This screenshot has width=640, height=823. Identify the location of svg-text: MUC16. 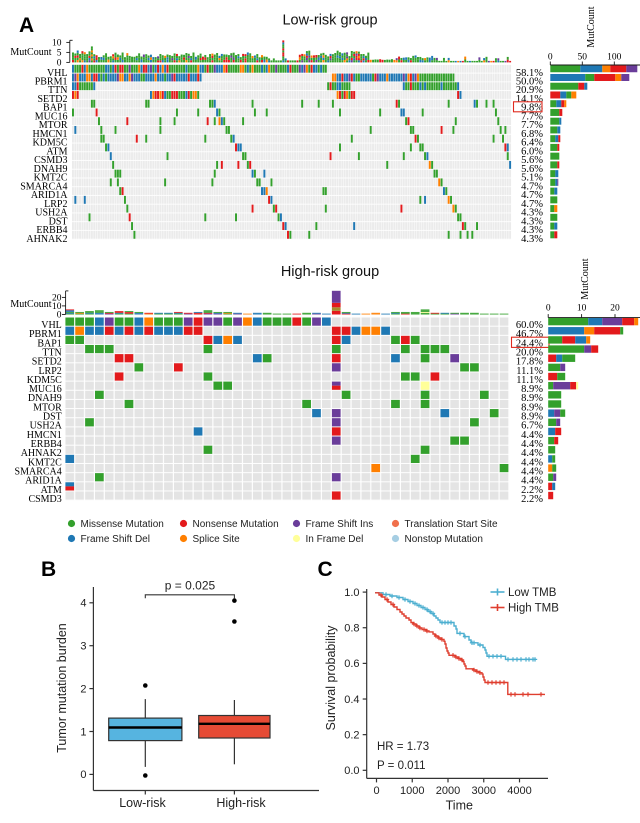
(45, 389).